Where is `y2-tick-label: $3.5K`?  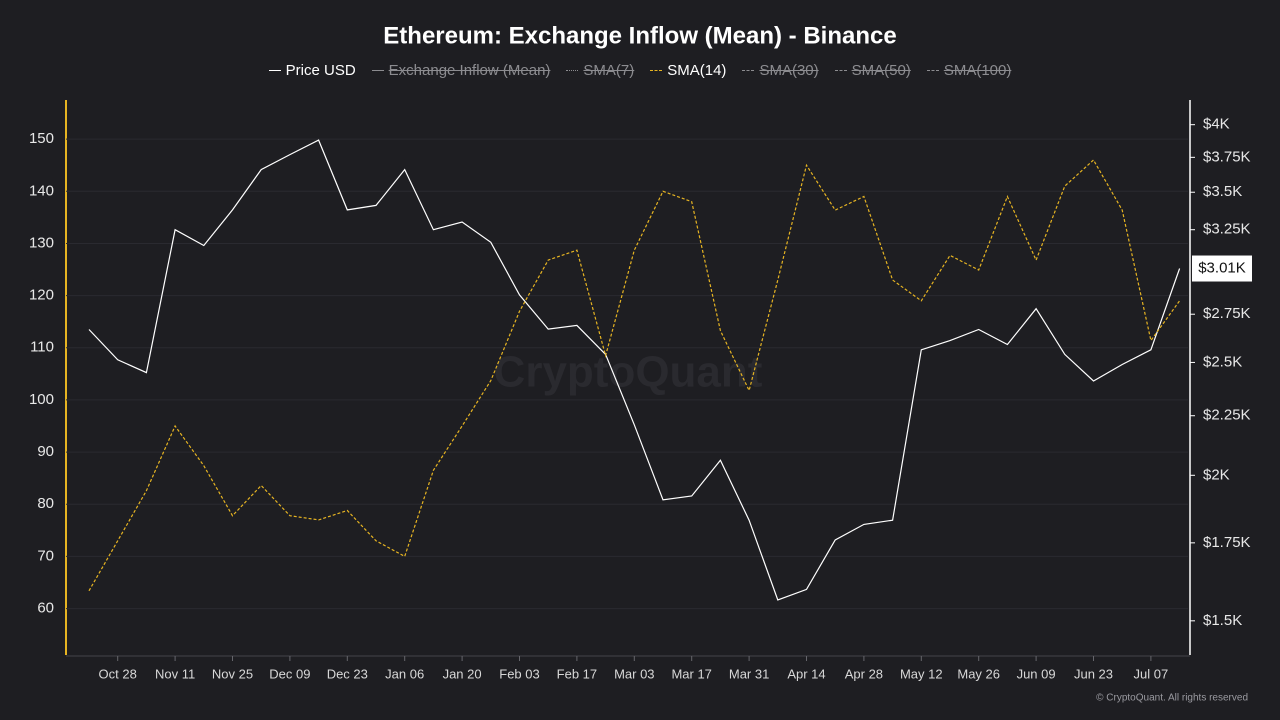
y2-tick-label: $3.5K is located at coordinates (1222, 191).